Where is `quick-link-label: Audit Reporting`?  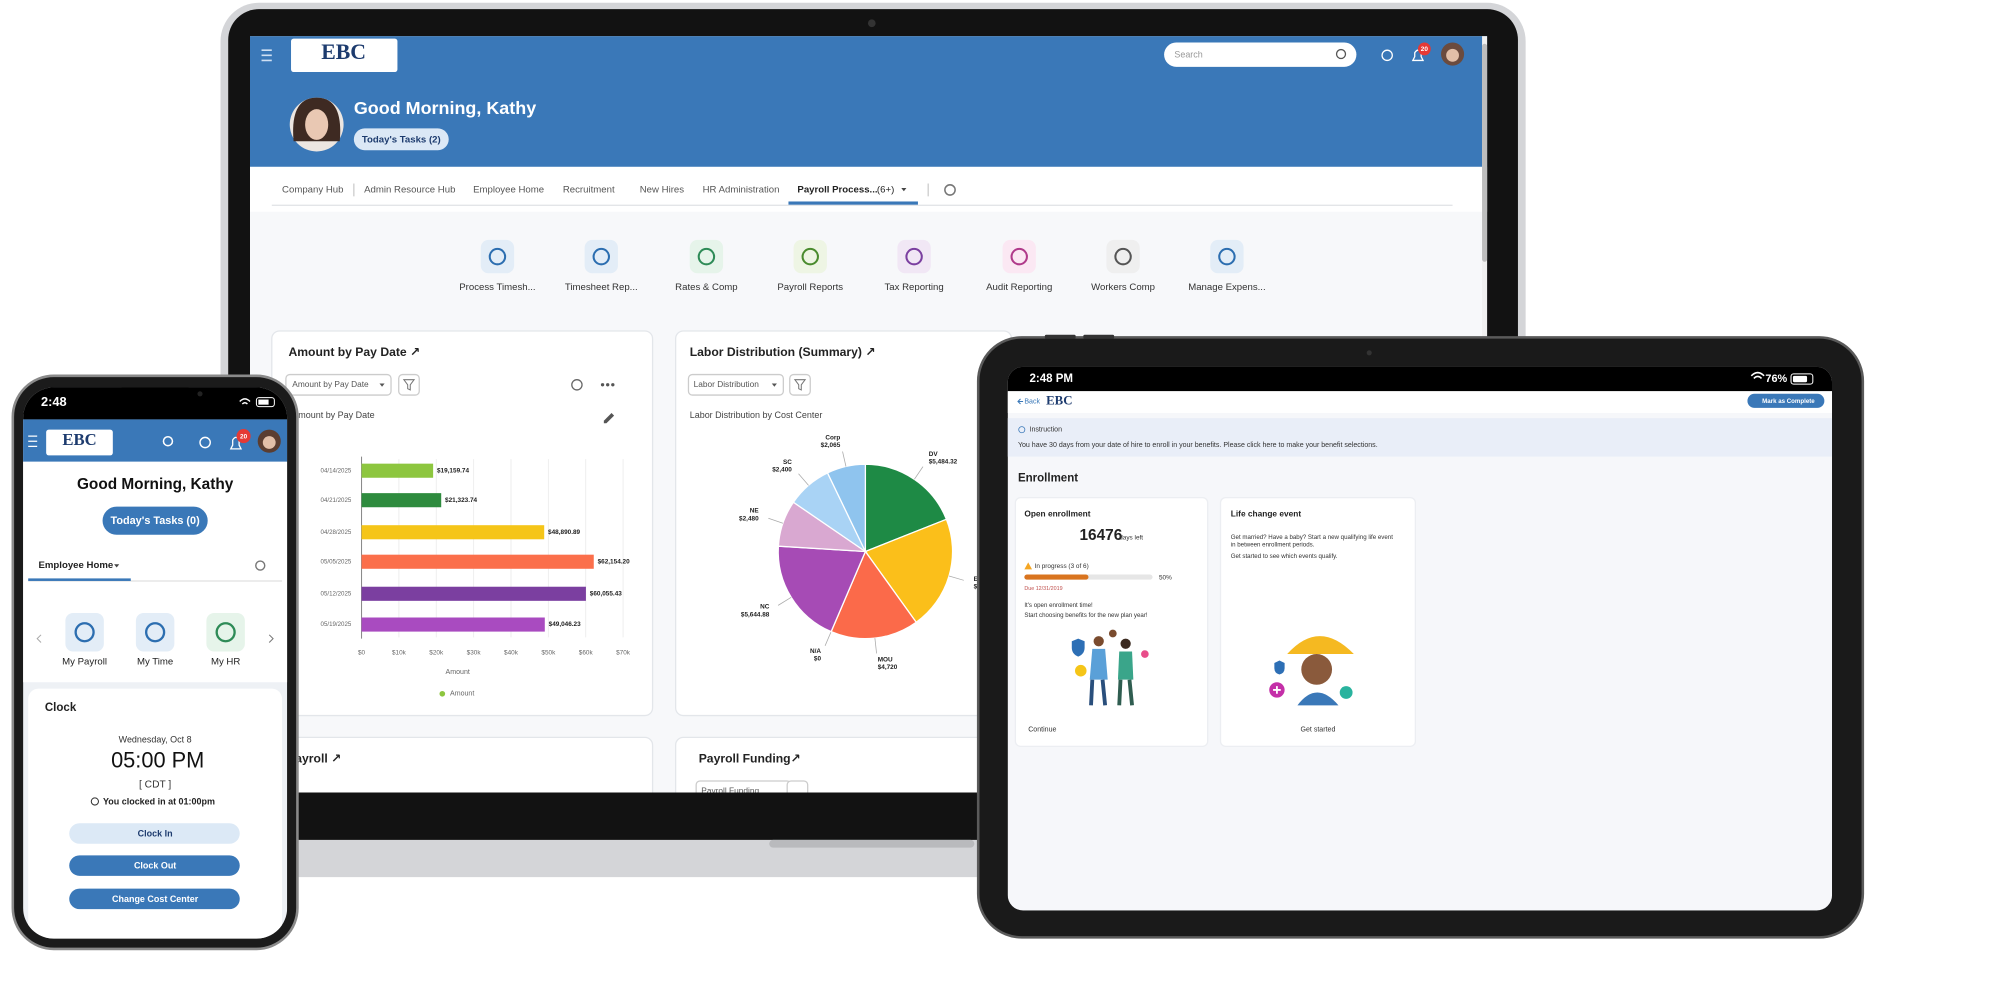
quick-link-label: Audit Reporting is located at coordinates (1019, 287).